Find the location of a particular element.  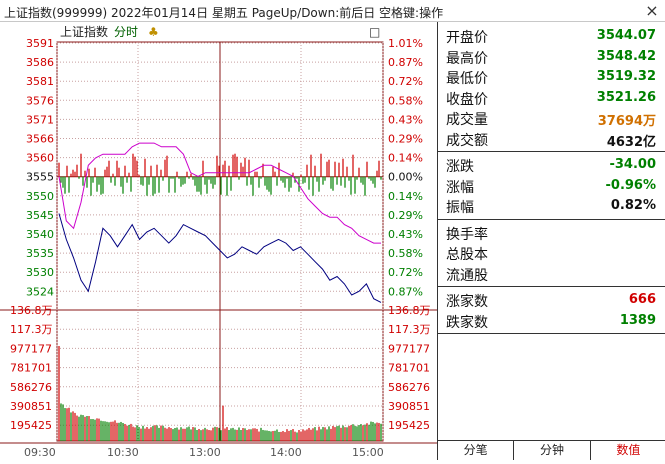

right-volume-label: 136.8万 is located at coordinates (409, 310).